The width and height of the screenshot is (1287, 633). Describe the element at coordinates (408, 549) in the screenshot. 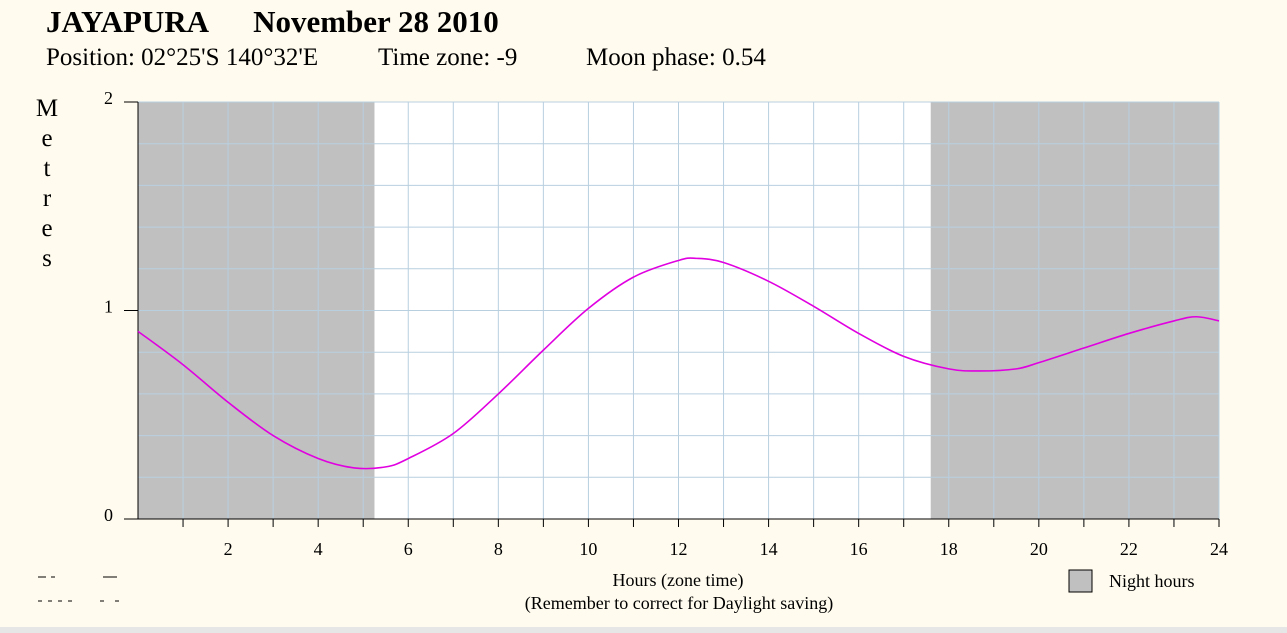

I see `x-tick-label: 6` at that location.